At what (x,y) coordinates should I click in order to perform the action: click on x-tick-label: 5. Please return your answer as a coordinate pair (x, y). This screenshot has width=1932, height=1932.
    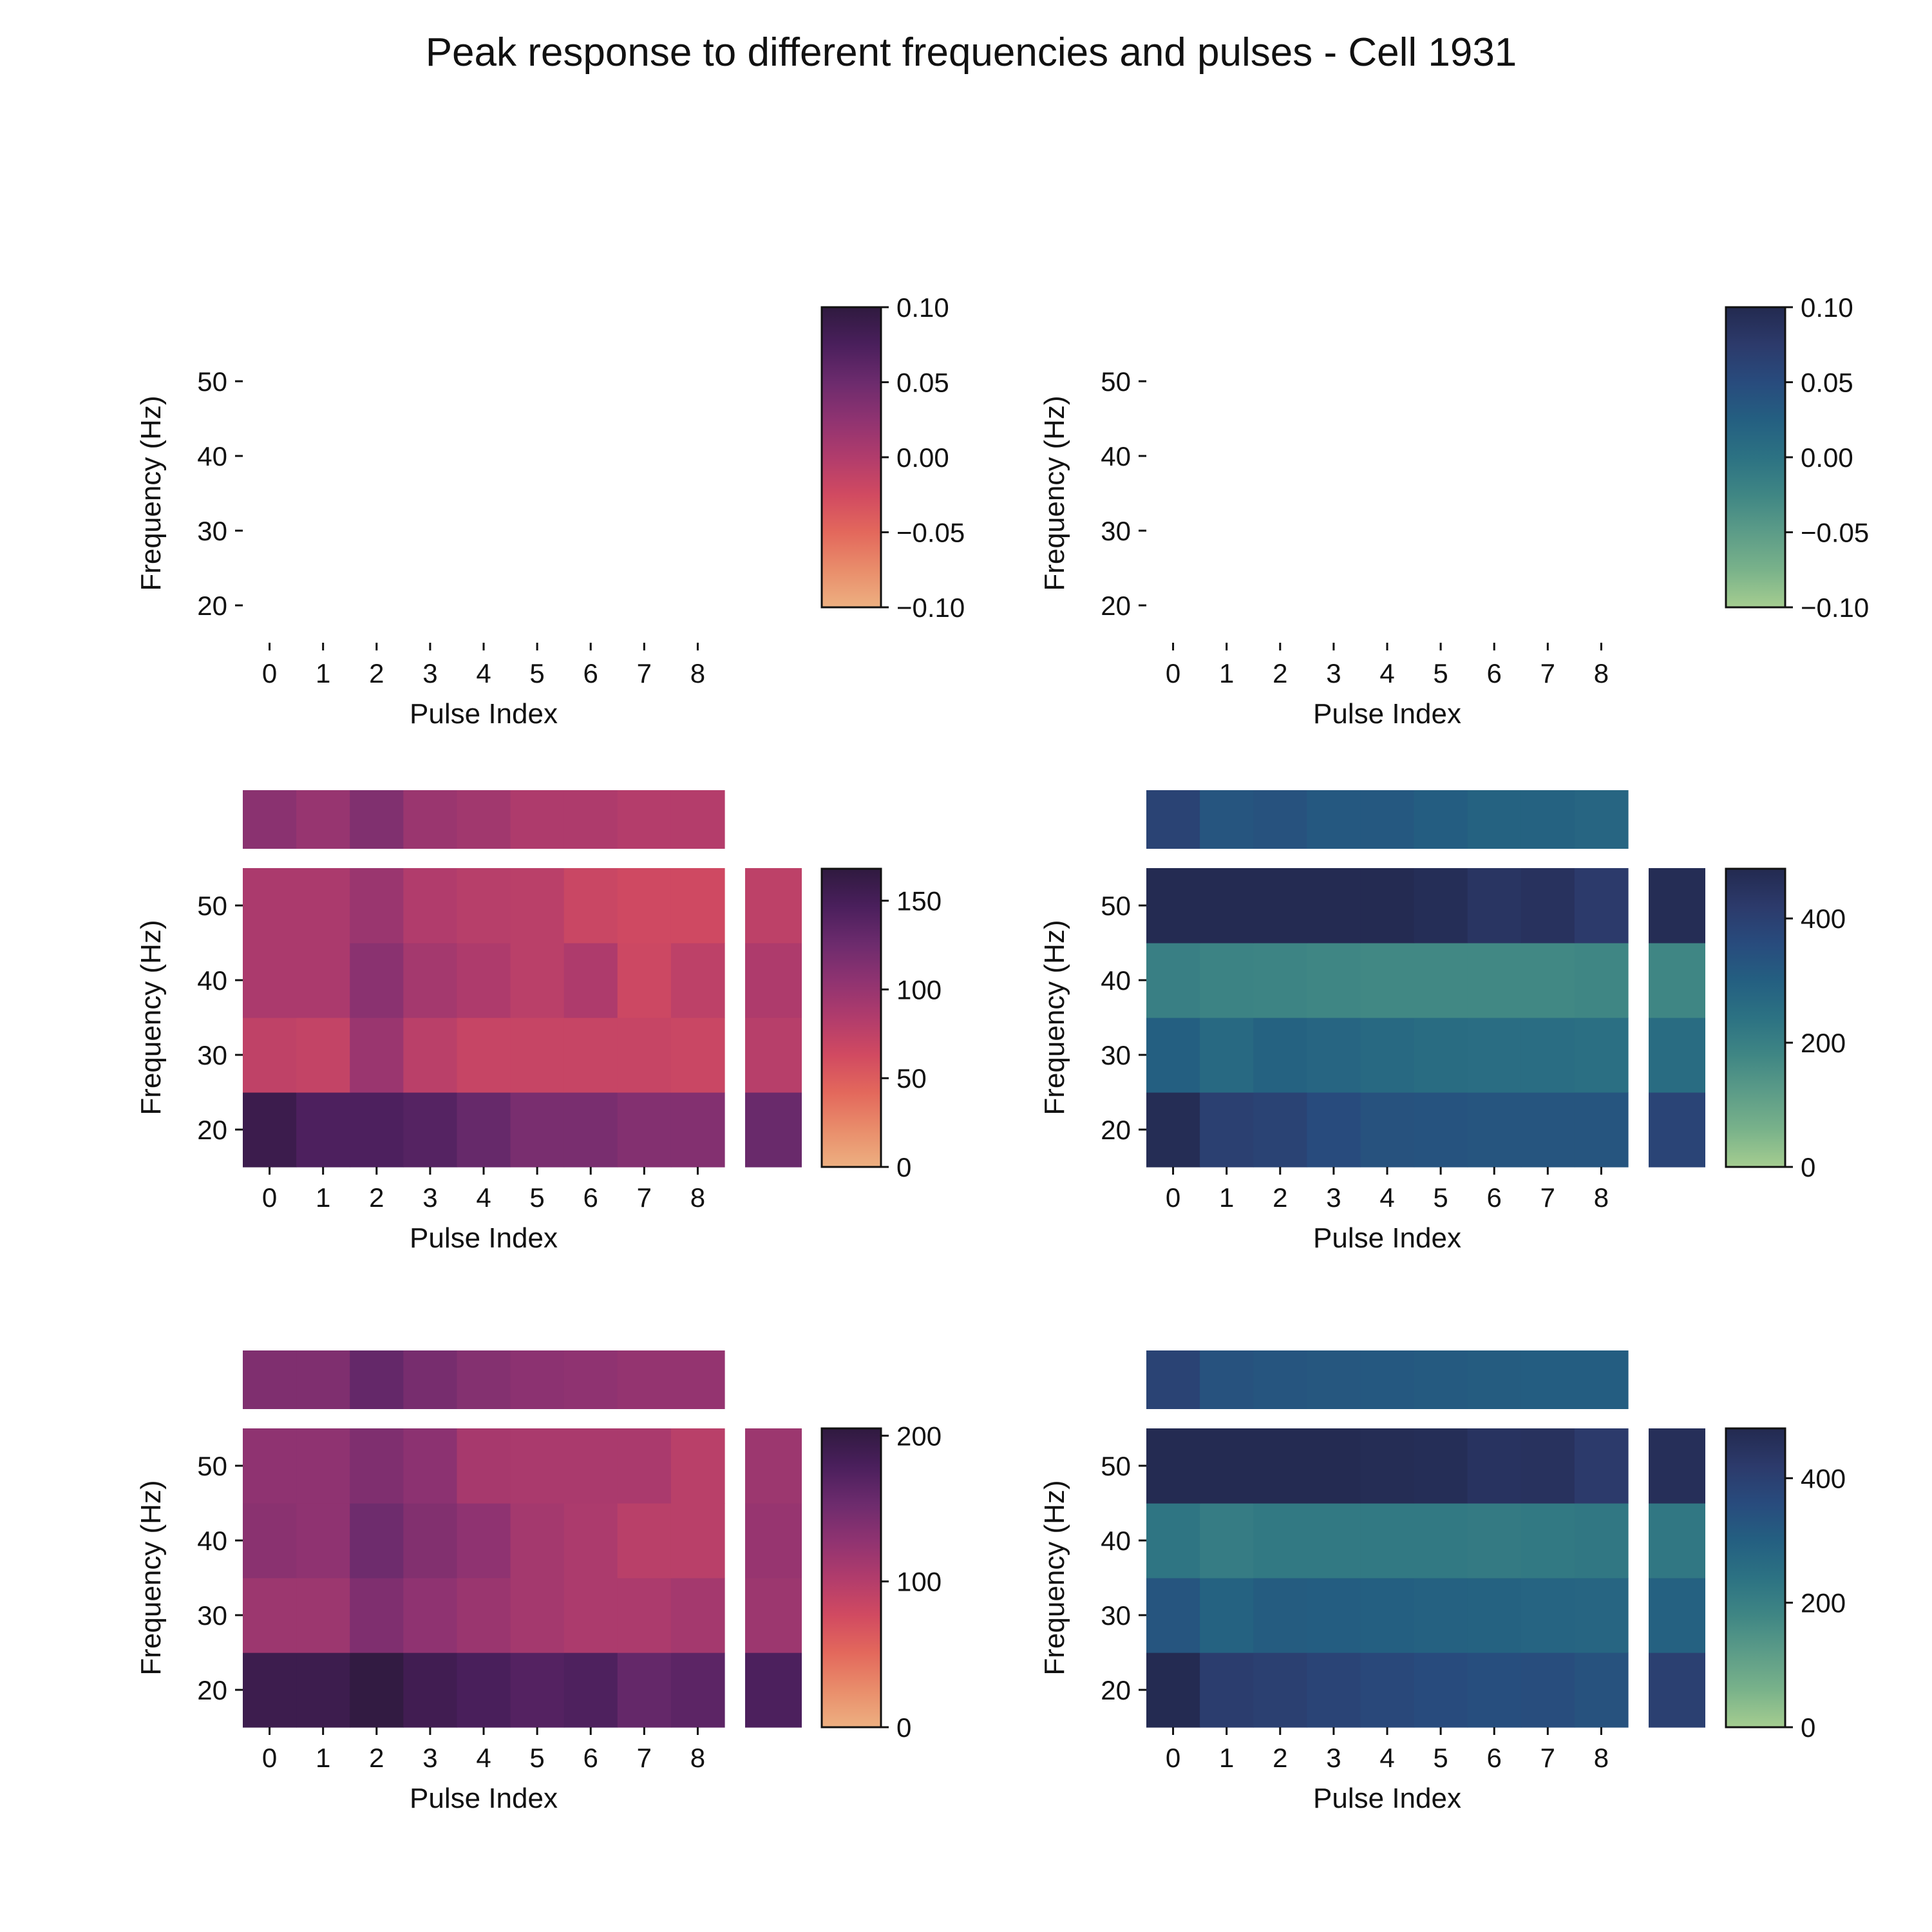
    Looking at the image, I should click on (1440, 1197).